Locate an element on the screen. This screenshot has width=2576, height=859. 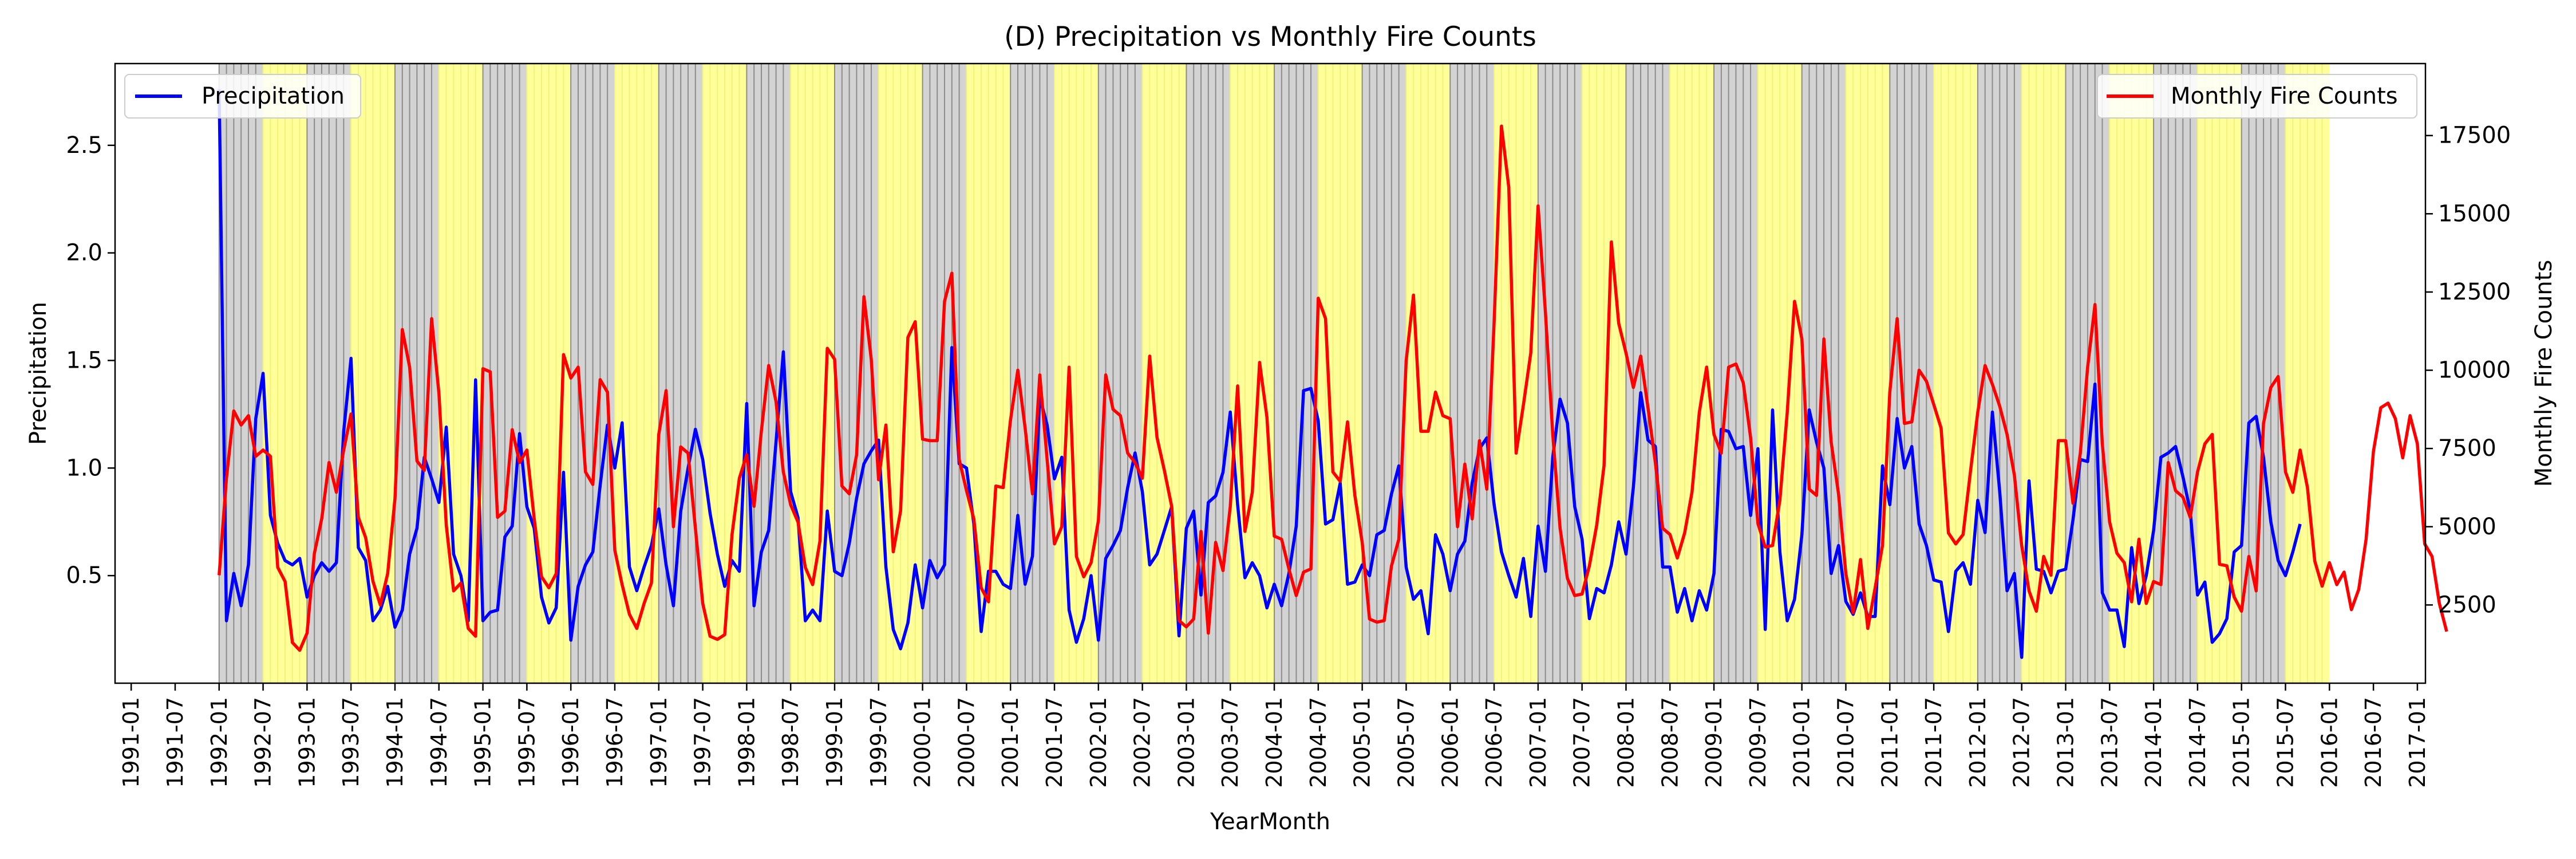
x-tick-label: 2010-07 is located at coordinates (1846, 742).